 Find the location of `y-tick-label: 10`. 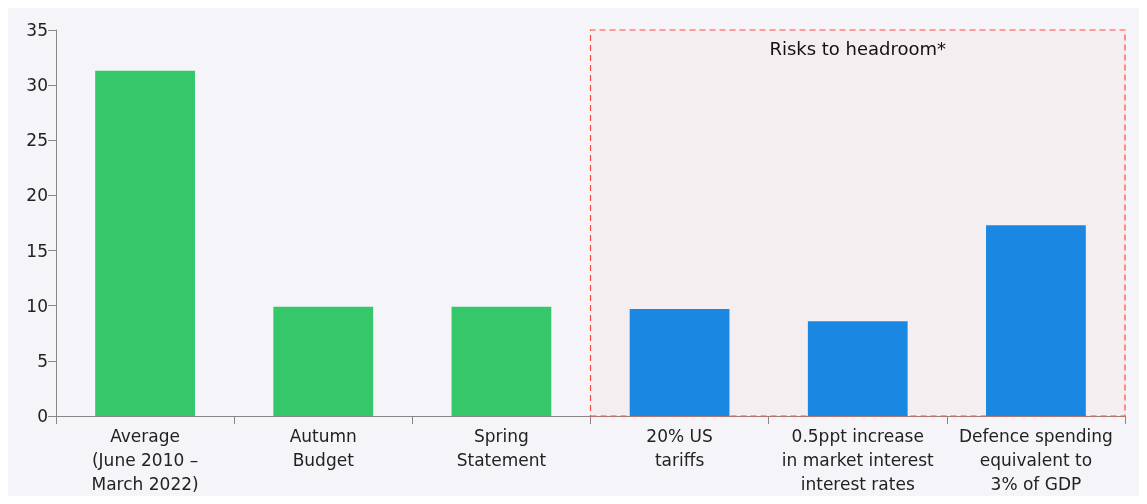

y-tick-label: 10 is located at coordinates (37, 305).